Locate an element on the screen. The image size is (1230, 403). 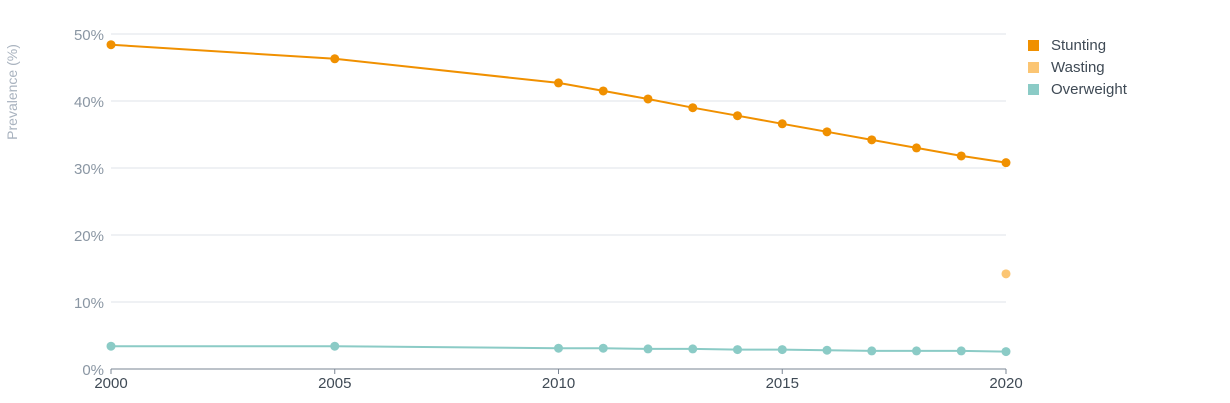
legend-label: Overweight is located at coordinates (1089, 89).